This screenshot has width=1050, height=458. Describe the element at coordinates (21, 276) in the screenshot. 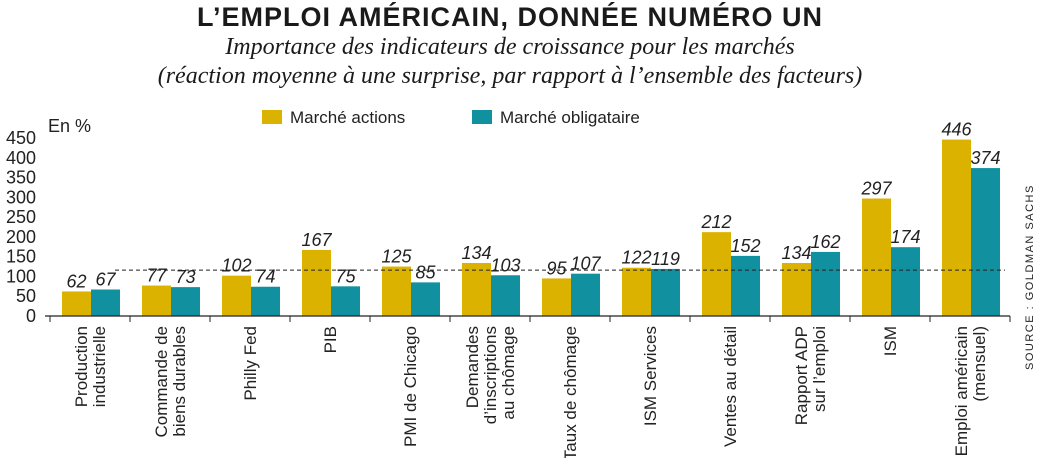

I see `y-tick-label: 100` at that location.